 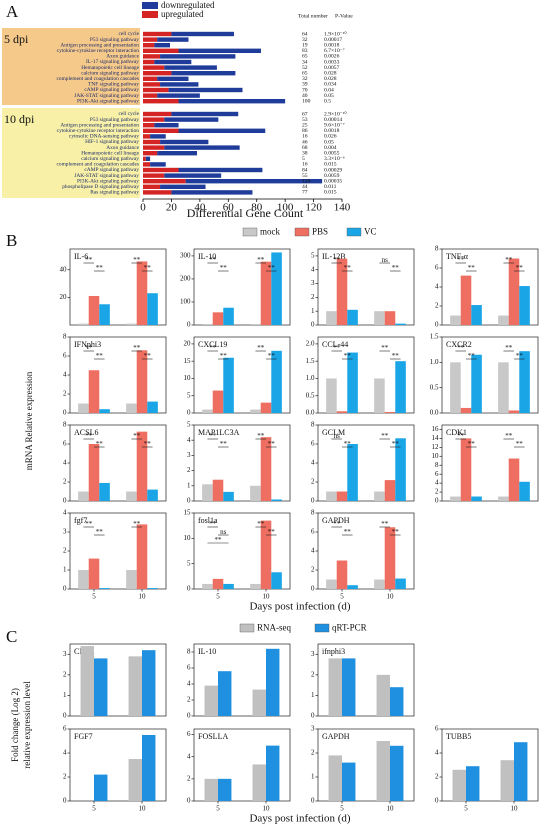 I want to click on column-header: P-Value, so click(x=344, y=16).